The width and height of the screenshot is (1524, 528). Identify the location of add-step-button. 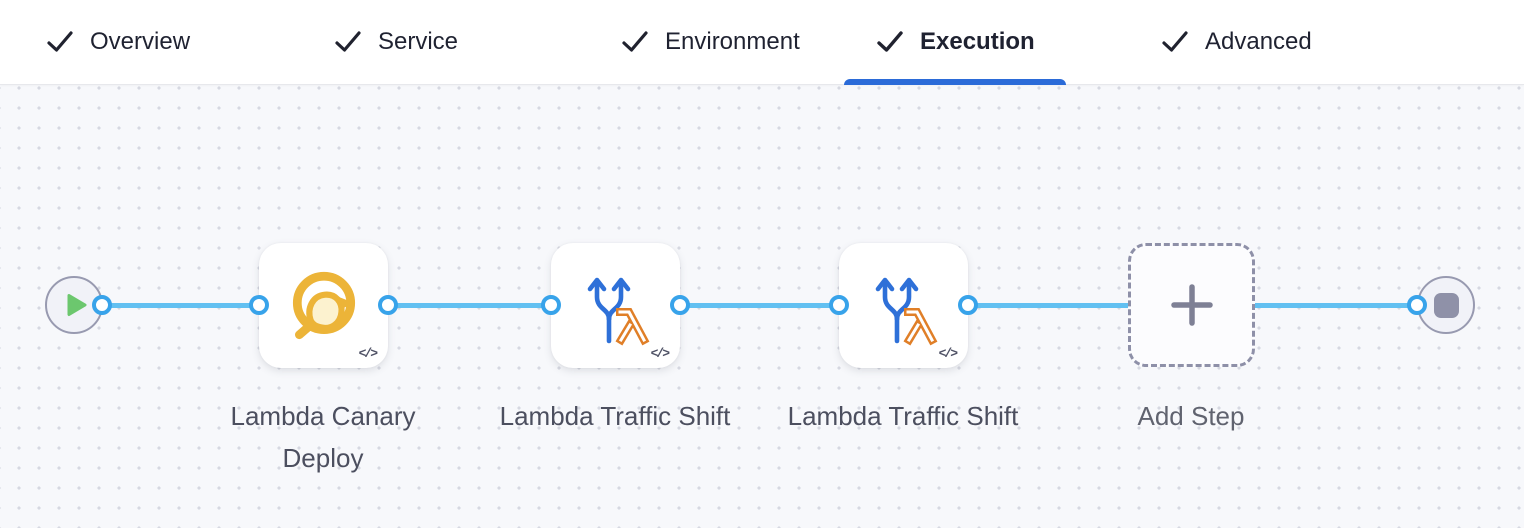
(1191, 305).